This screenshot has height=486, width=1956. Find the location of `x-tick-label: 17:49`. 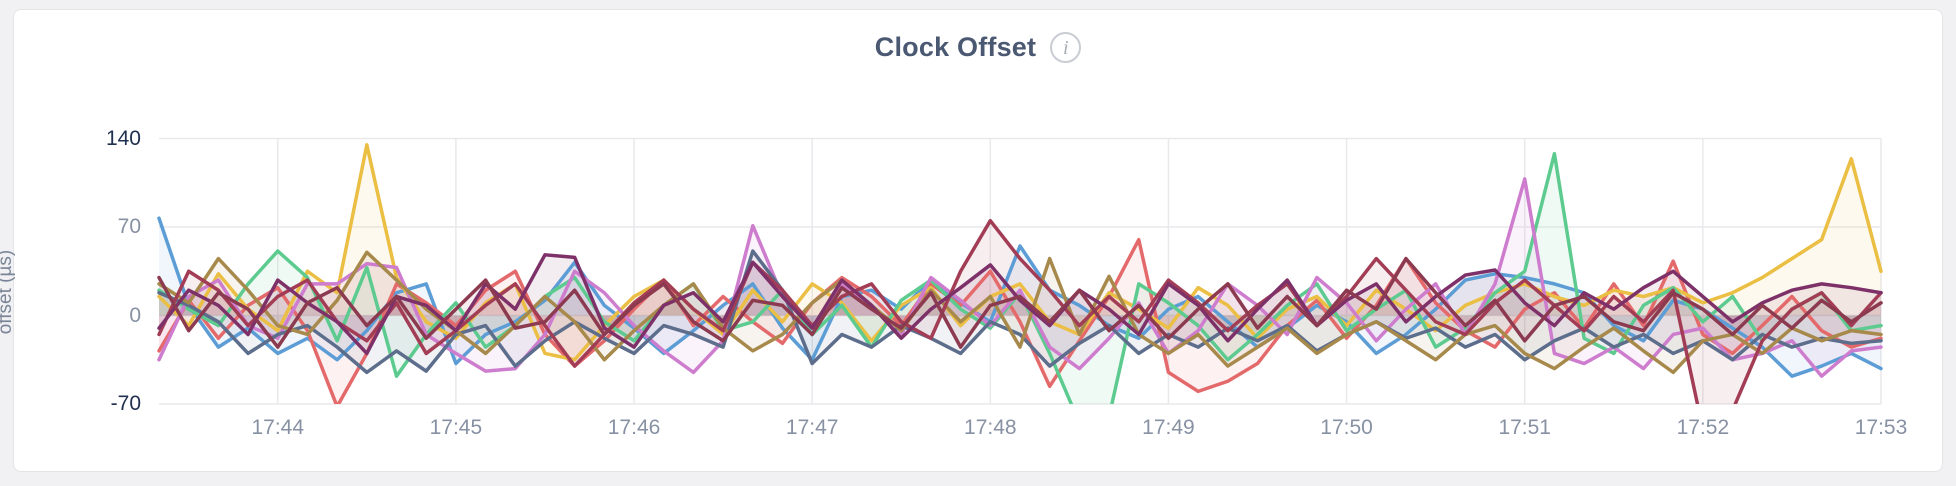

x-tick-label: 17:49 is located at coordinates (1168, 427).